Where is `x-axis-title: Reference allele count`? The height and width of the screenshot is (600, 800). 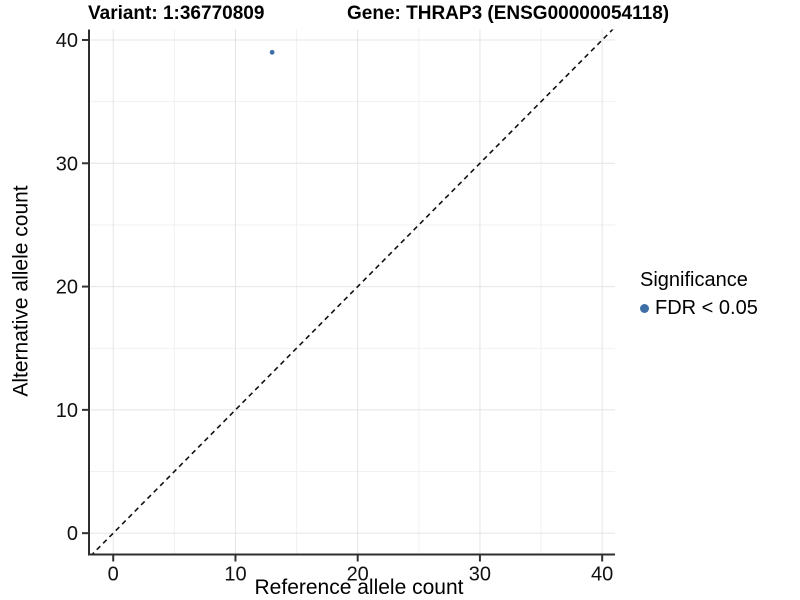
x-axis-title: Reference allele count is located at coordinates (359, 587).